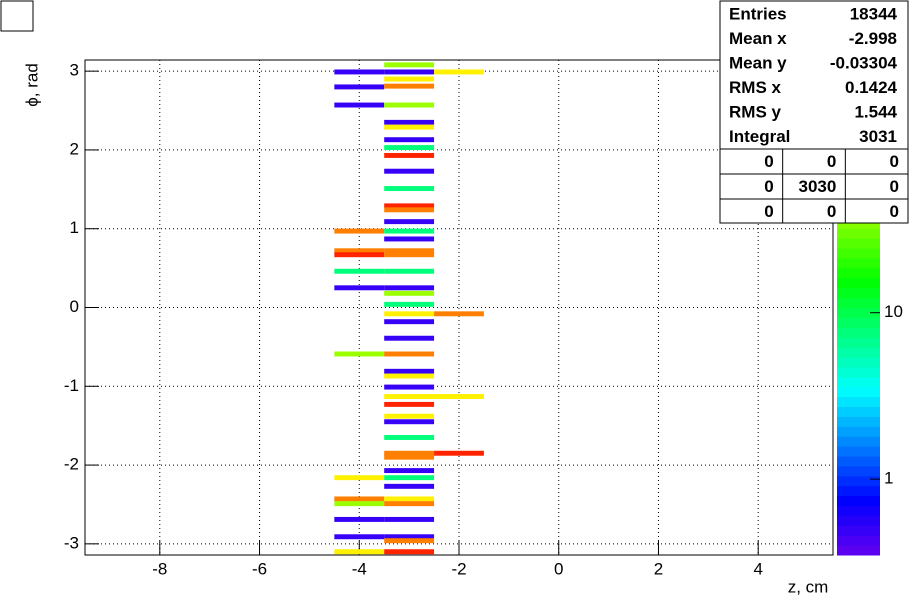  I want to click on y-tick-label: 3, so click(74, 70).